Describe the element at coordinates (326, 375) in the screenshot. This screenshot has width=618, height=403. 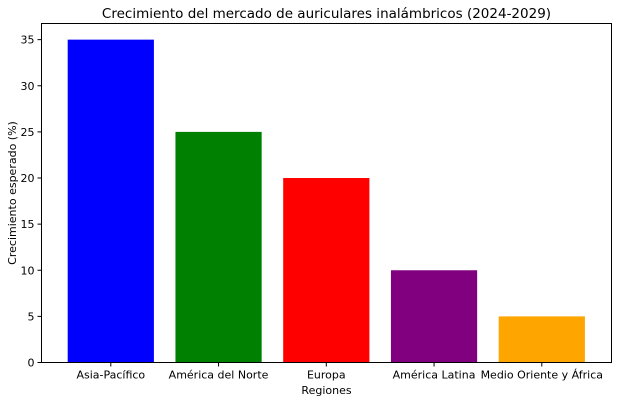
I see `x-tick-label: Europa` at that location.